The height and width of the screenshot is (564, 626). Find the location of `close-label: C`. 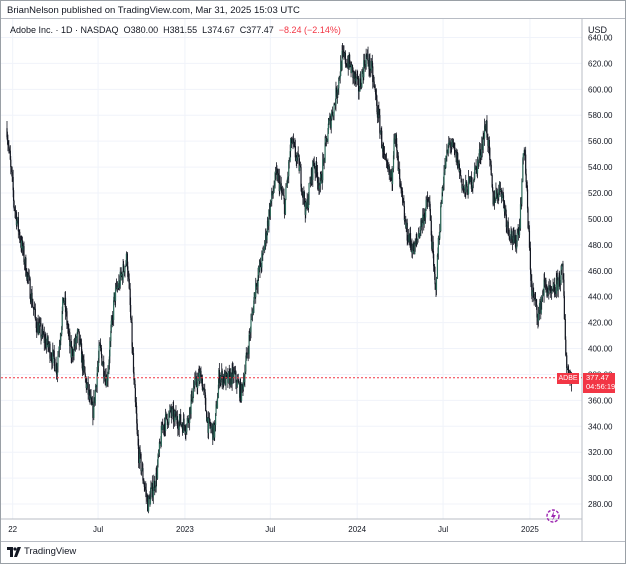

close-label: C is located at coordinates (243, 30).